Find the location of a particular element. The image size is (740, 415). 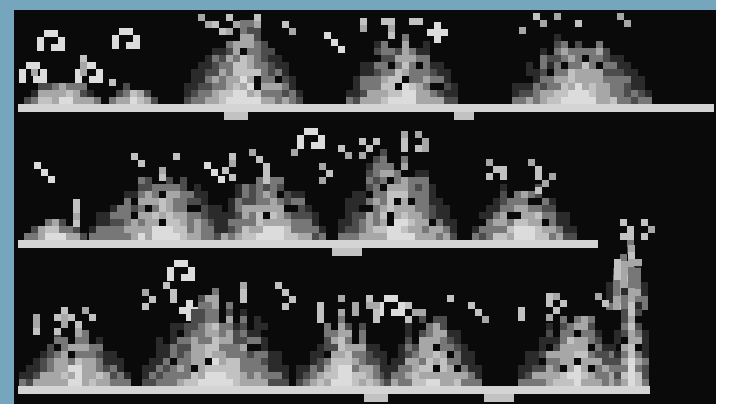

floor-strip is located at coordinates (334, 390).